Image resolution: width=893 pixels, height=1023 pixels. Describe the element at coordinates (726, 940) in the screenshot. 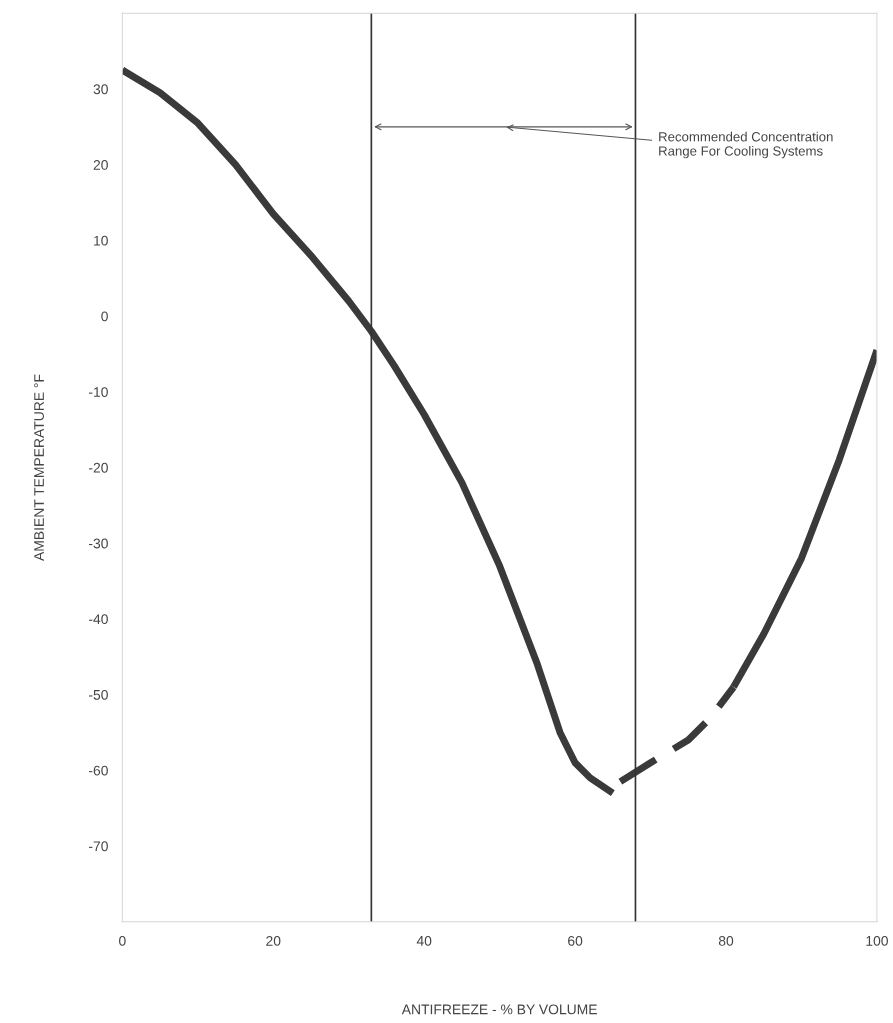

I see `x-tick-label: 80` at that location.